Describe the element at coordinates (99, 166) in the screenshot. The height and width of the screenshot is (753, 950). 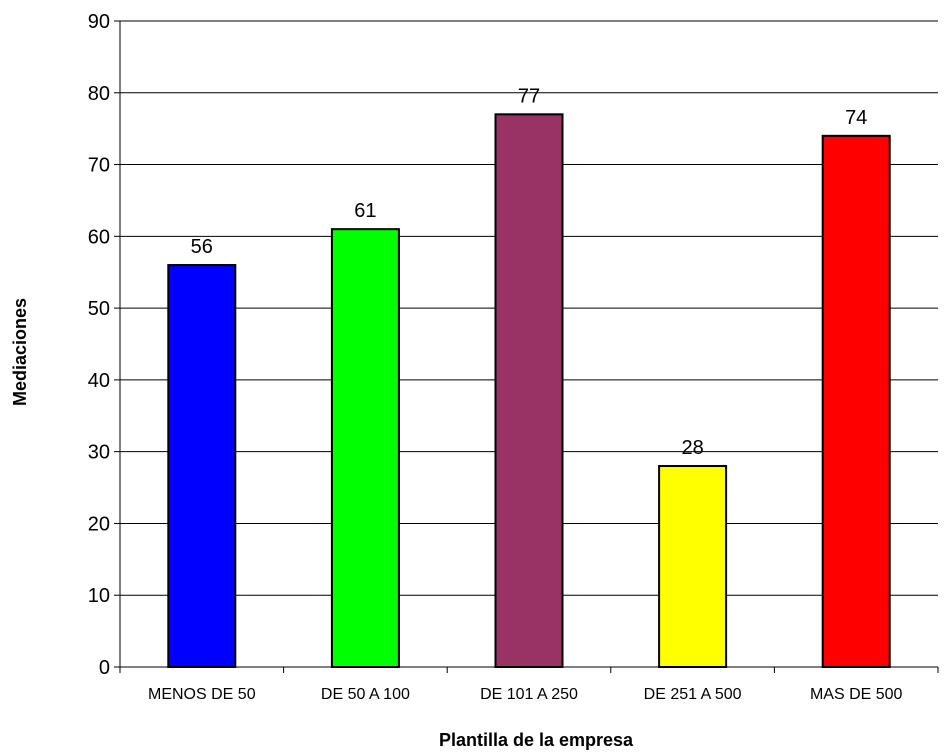
I see `y-tick-label: 70` at that location.